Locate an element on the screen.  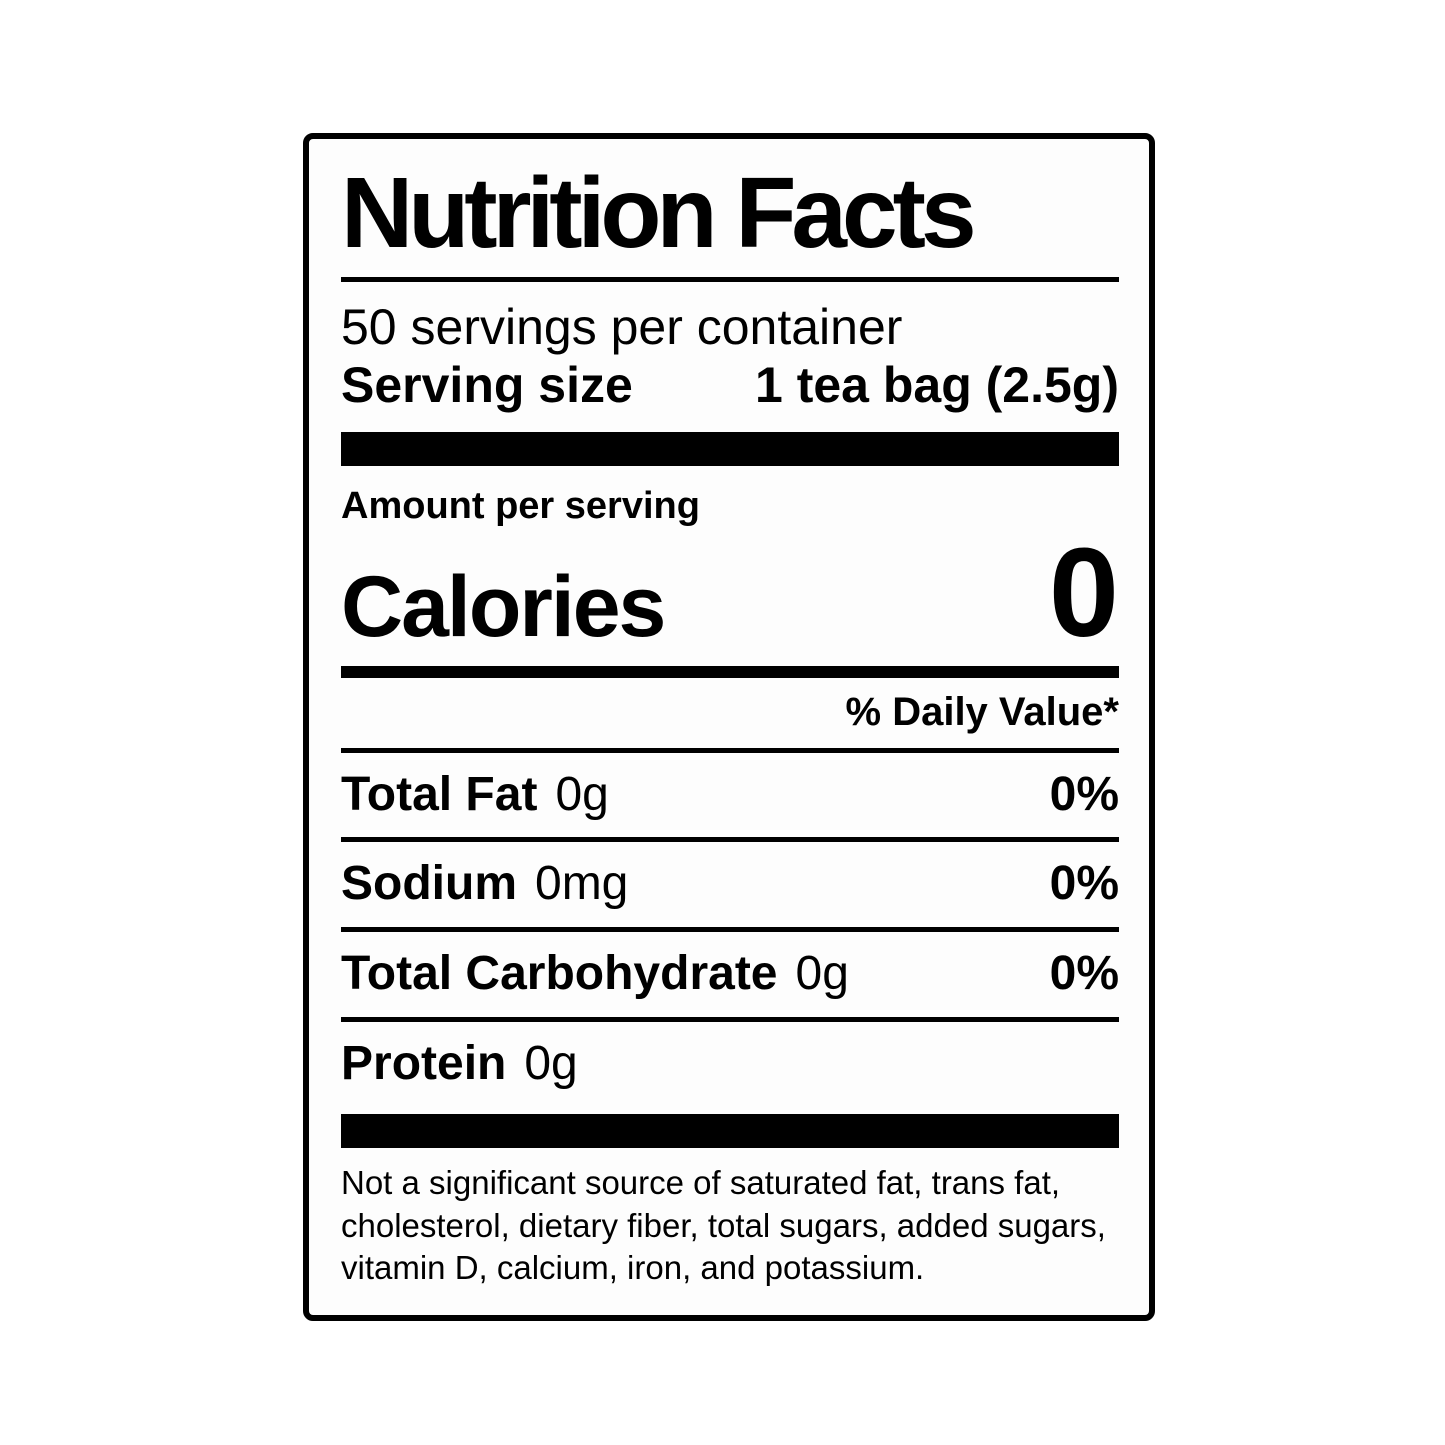
divider-under-calories is located at coordinates (730, 671).